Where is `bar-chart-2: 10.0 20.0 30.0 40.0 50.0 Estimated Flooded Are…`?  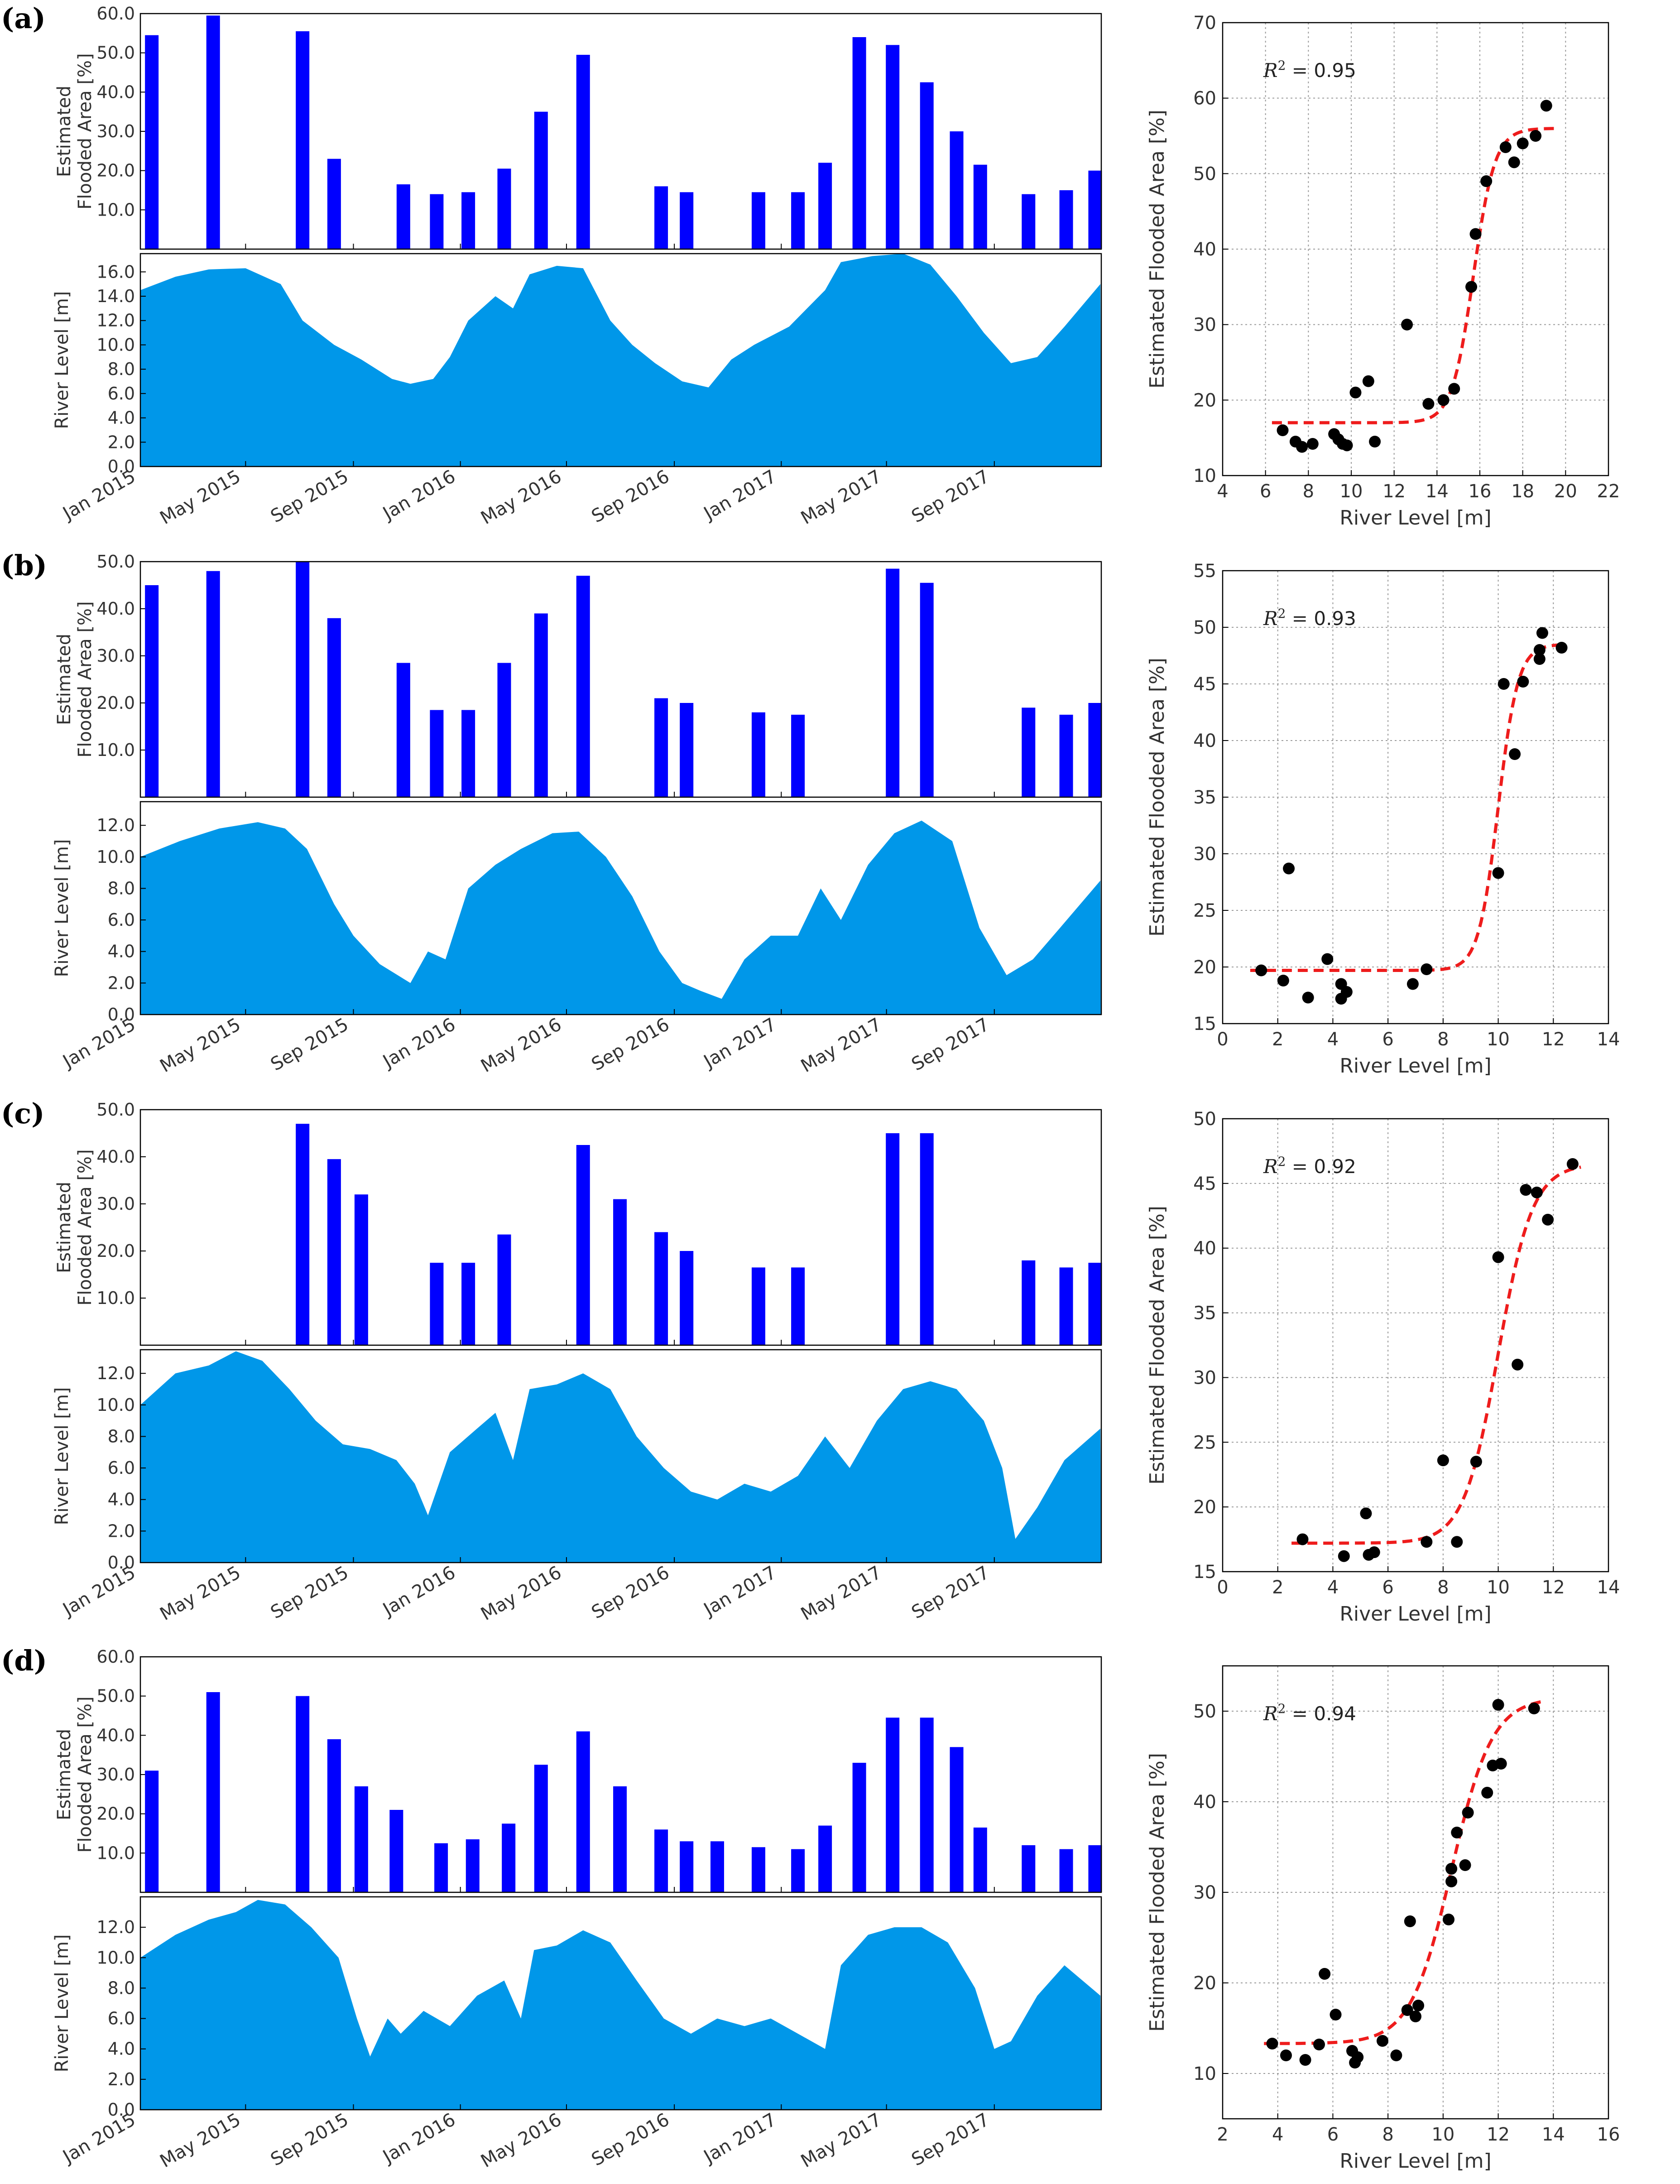 bar-chart-2: 10.0 20.0 30.0 40.0 50.0 Estimated Flooded Are… is located at coordinates (578, 1222).